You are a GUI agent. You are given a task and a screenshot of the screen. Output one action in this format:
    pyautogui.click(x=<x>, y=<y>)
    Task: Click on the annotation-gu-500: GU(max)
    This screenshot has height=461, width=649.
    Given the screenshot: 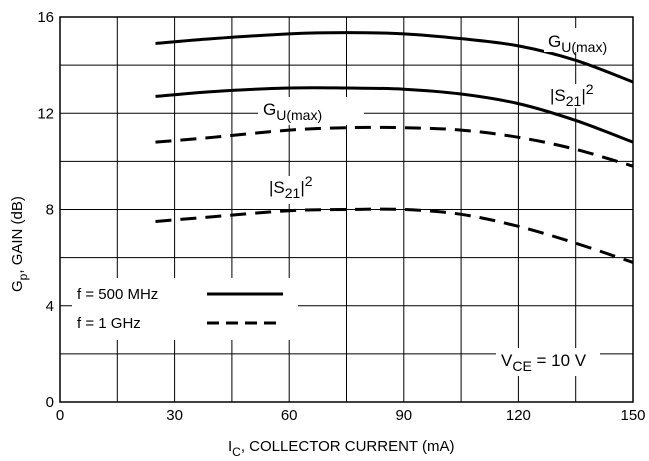 What is the action you would take?
    pyautogui.click(x=585, y=41)
    